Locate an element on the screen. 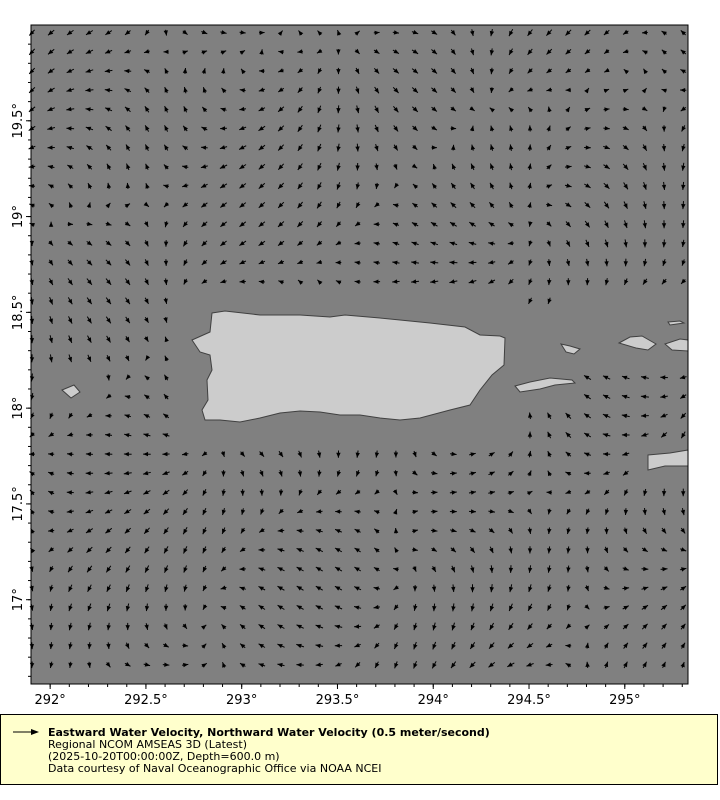  y-tick-label: 17° is located at coordinates (18, 599).